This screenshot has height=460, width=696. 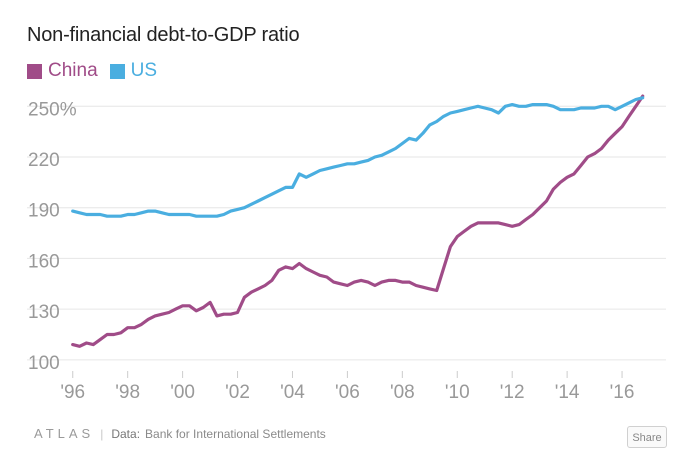 What do you see at coordinates (457, 392) in the screenshot?
I see `x-tick-label: '10` at bounding box center [457, 392].